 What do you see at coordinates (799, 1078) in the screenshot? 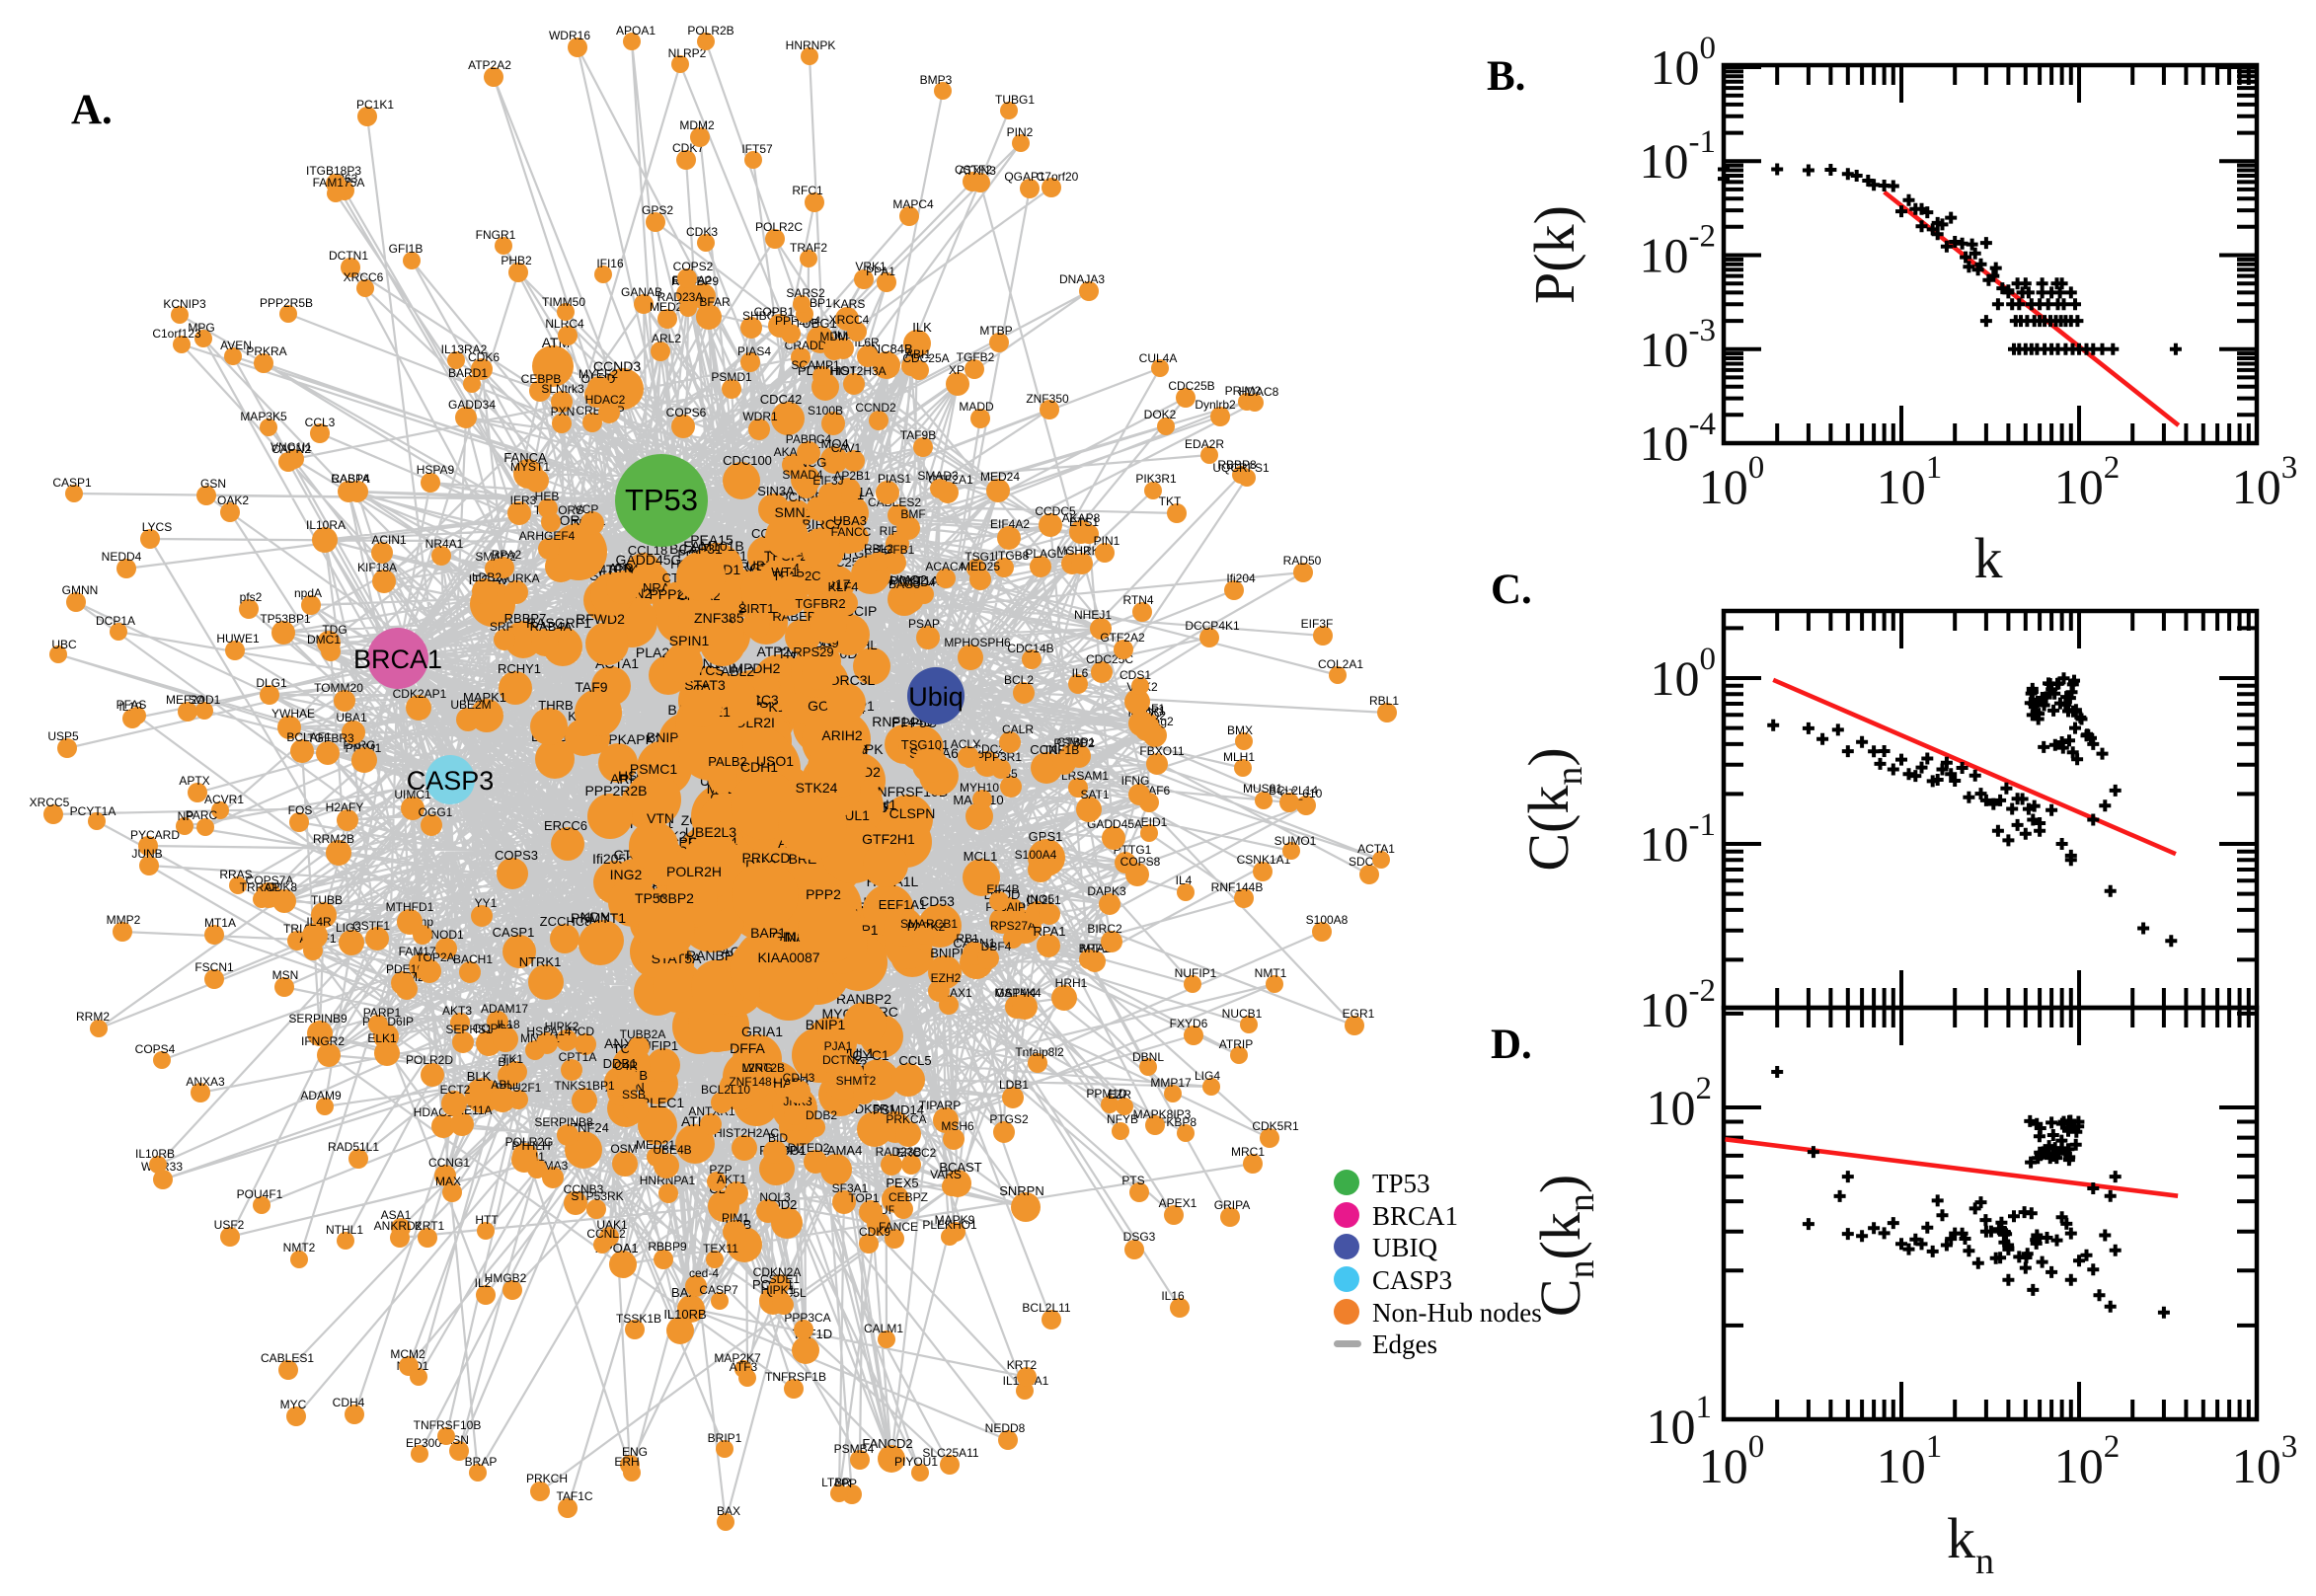
I see `svg-text: CDH3` at bounding box center [799, 1078].